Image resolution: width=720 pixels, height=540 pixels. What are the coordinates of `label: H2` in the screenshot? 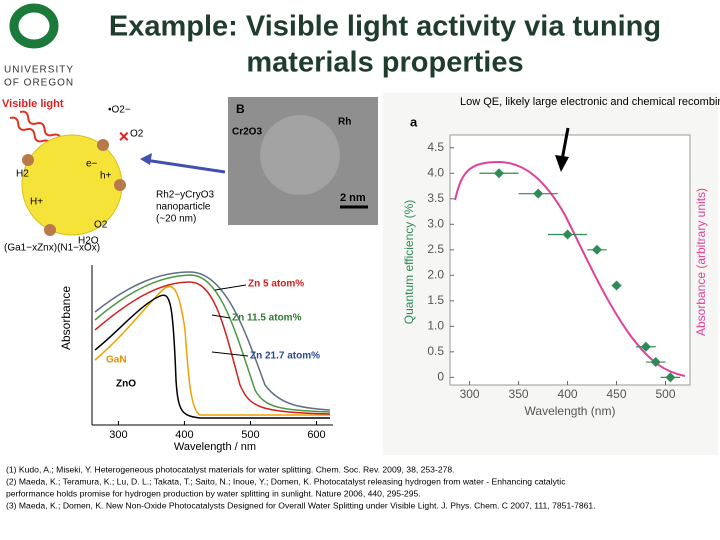 It's located at (22, 174).